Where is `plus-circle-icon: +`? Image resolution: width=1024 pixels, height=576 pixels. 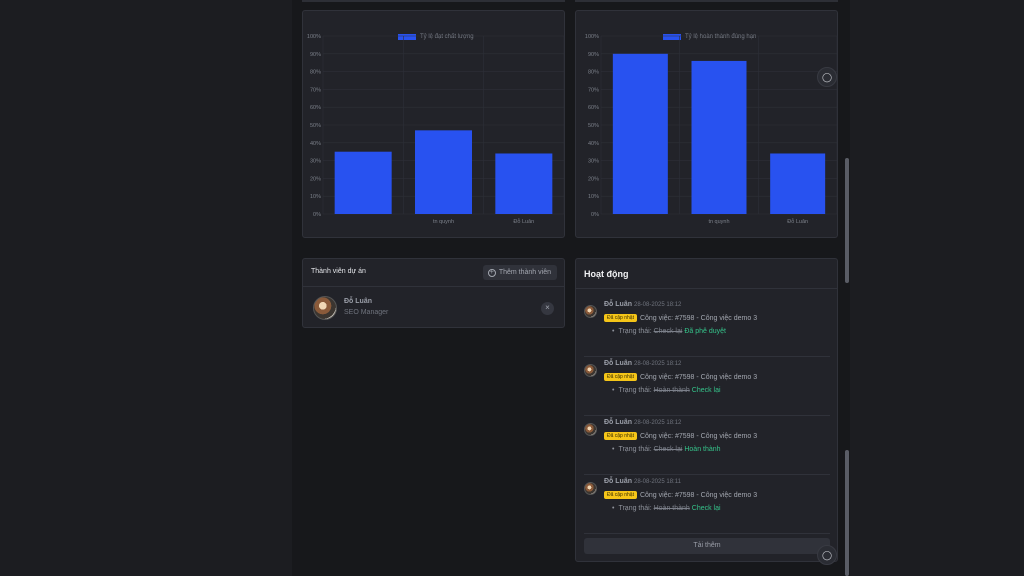 plus-circle-icon: + is located at coordinates (491, 272).